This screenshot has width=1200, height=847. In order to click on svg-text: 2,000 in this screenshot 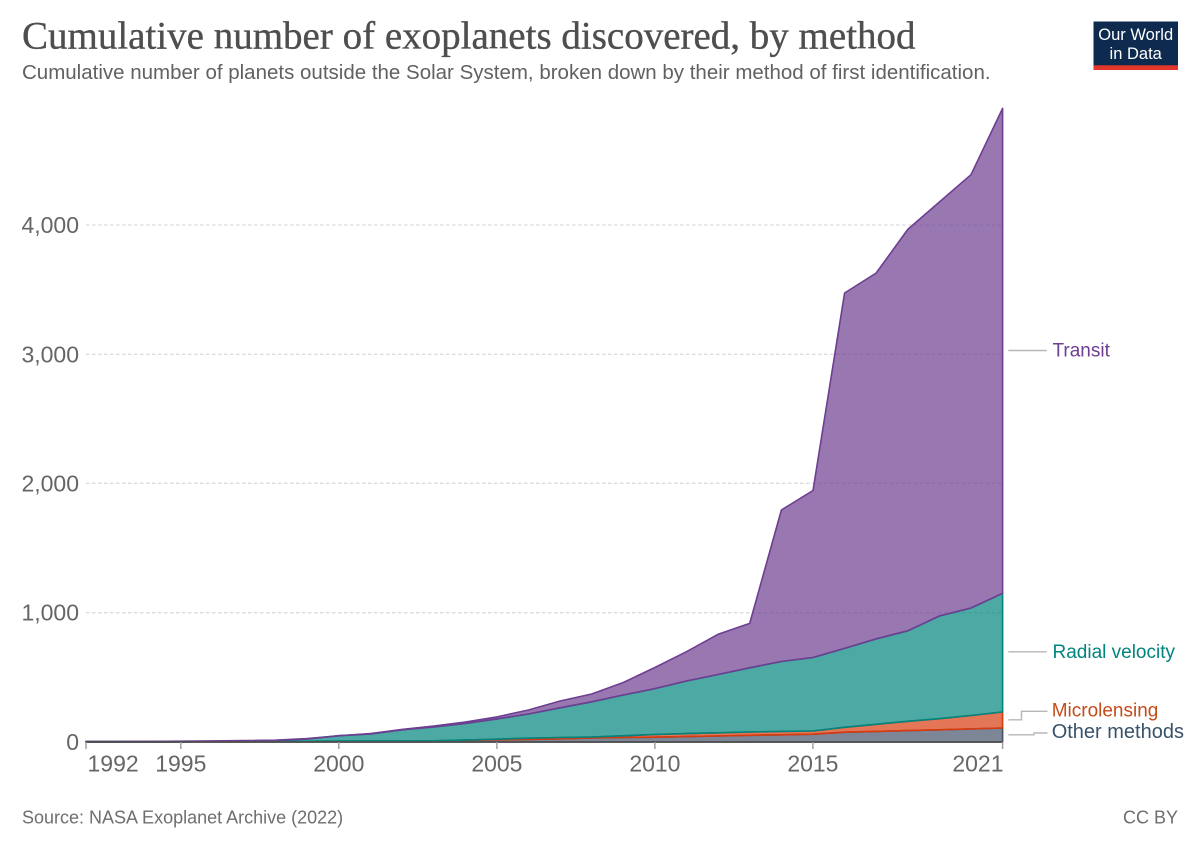, I will do `click(50, 483)`.